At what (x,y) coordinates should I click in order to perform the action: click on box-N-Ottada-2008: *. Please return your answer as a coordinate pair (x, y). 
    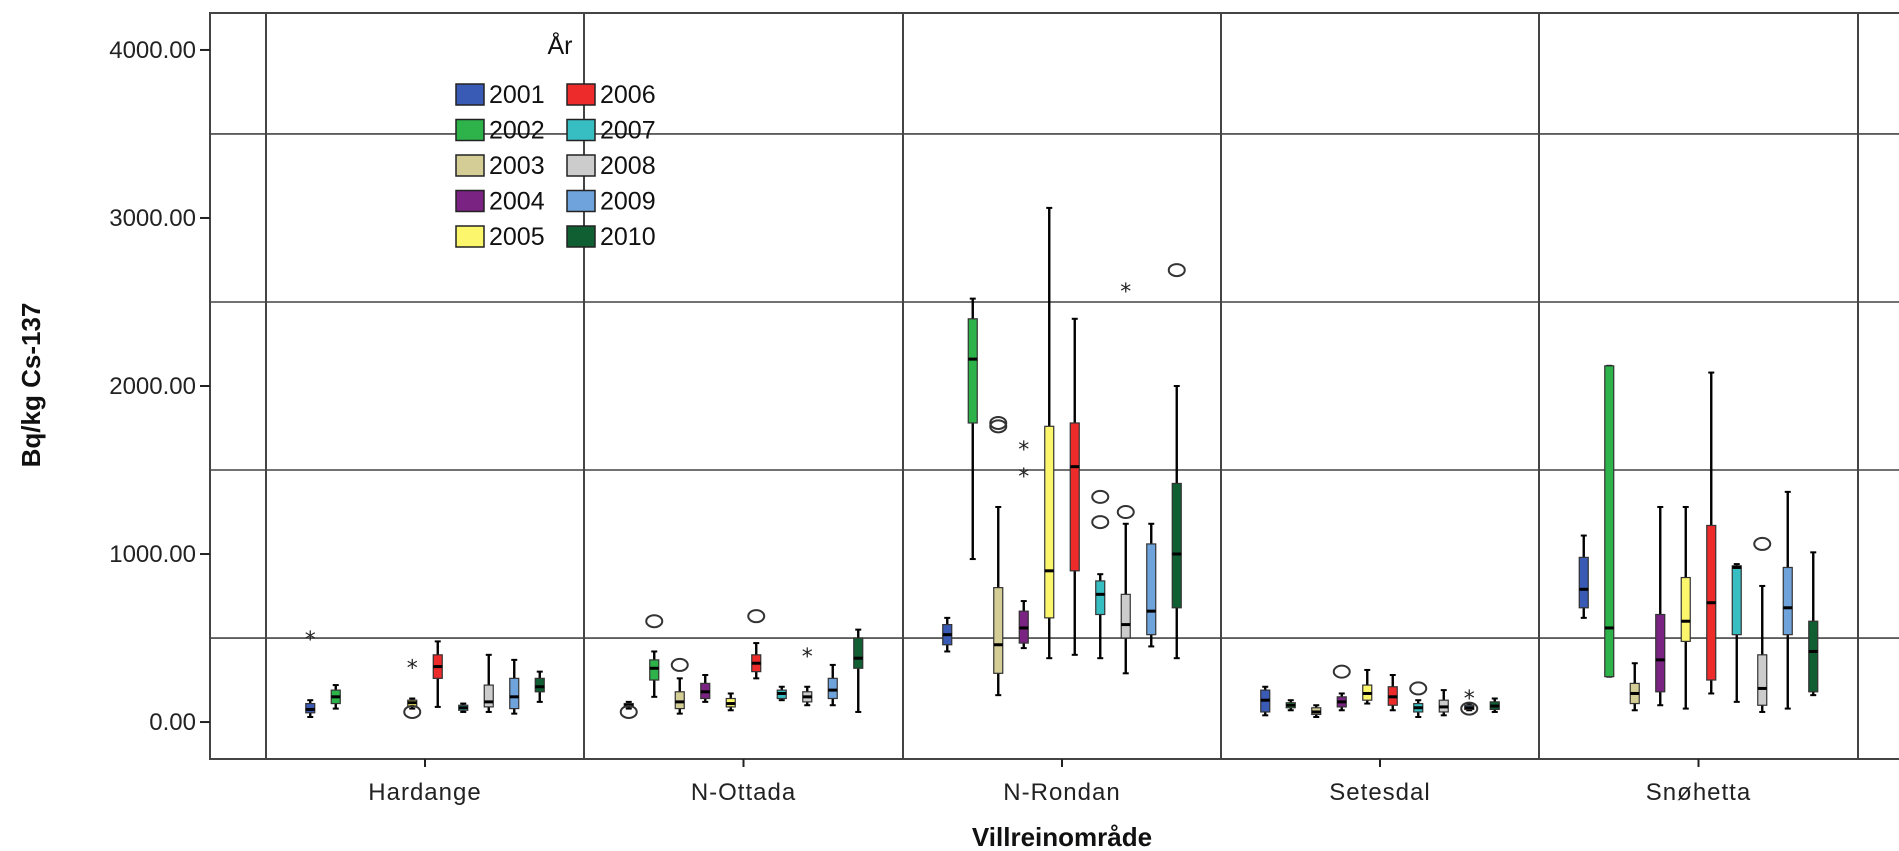
    Looking at the image, I should click on (807, 676).